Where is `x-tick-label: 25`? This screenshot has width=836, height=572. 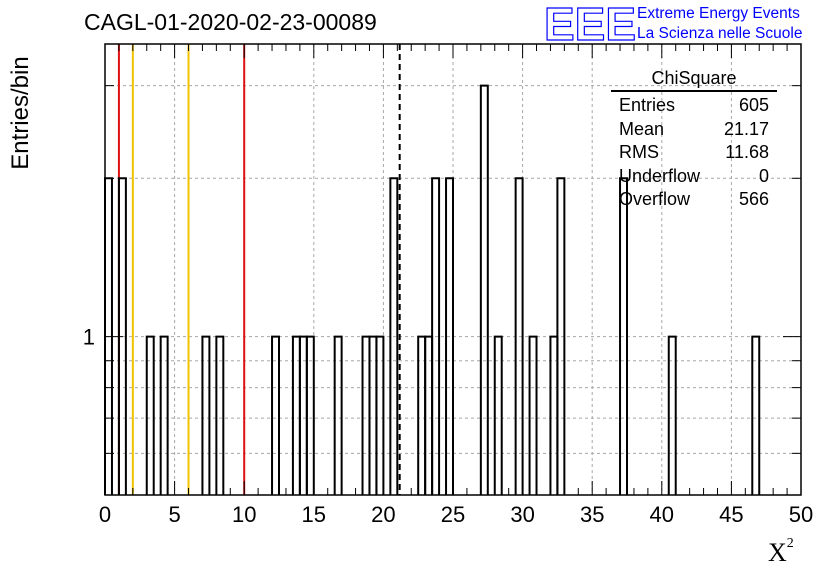 x-tick-label: 25 is located at coordinates (453, 514).